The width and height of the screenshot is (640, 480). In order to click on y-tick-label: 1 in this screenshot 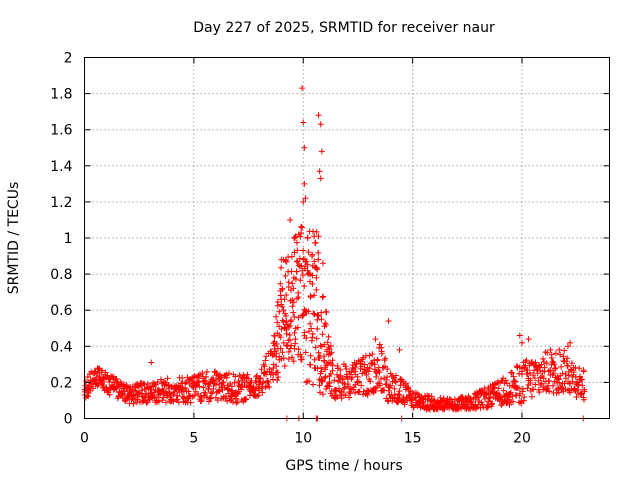, I will do `click(68, 239)`.